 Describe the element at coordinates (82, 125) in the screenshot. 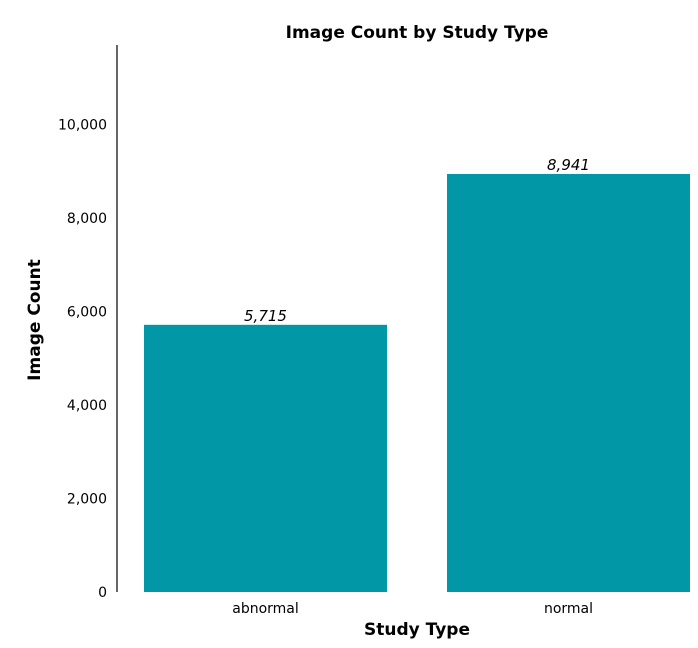

I see `y-tick-label: 10,000` at that location.